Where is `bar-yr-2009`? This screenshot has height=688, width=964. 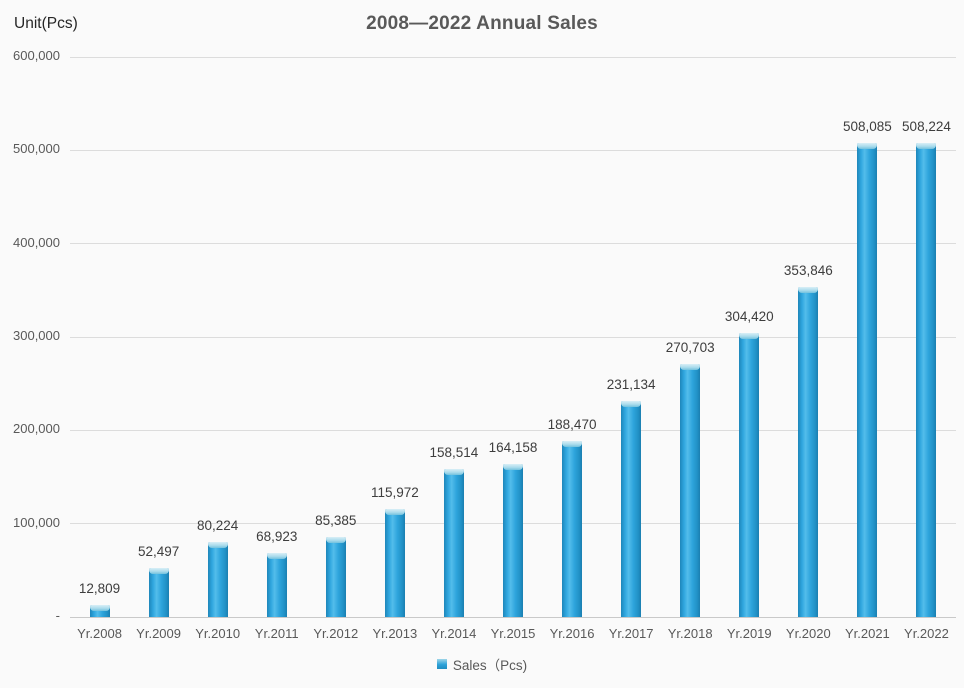
bar-yr-2009 is located at coordinates (158, 592).